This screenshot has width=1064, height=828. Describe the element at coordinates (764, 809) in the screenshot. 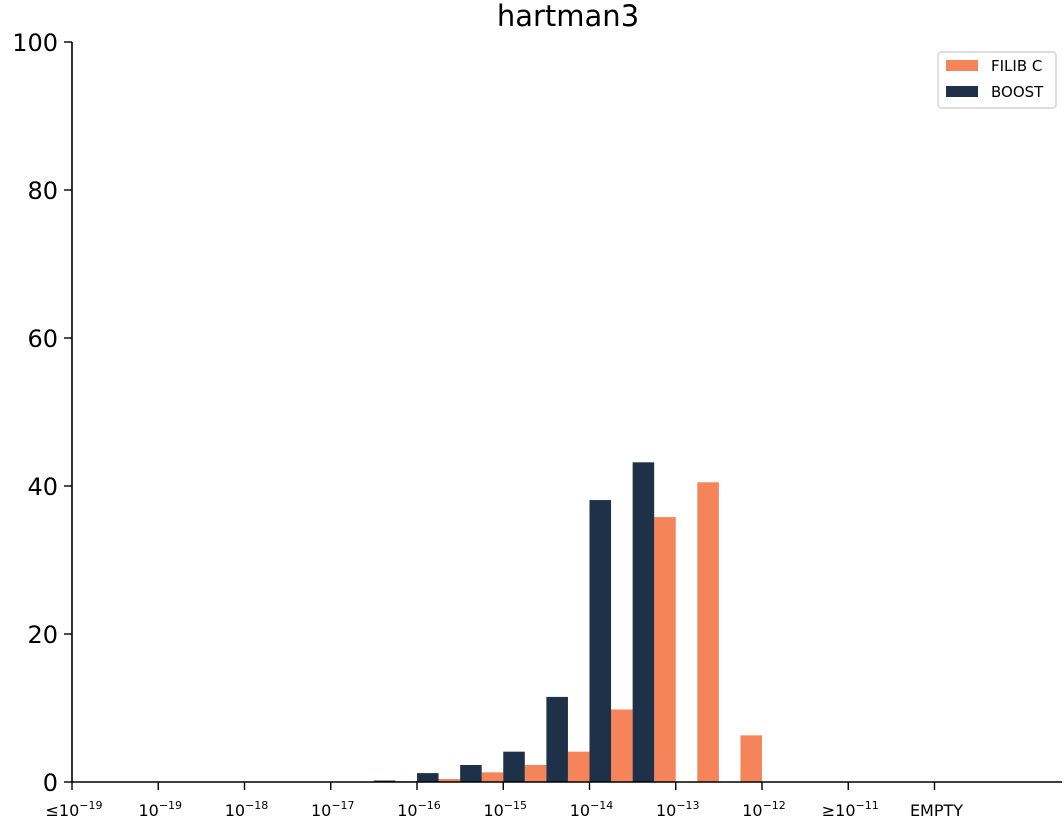

I see `x-tick-label: 10−12` at that location.